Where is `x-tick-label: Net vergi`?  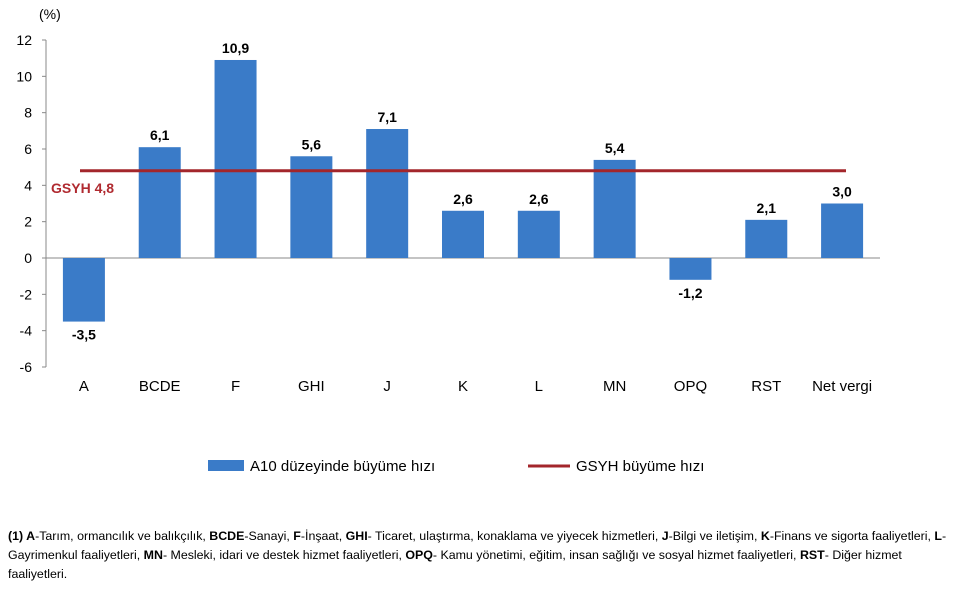
x-tick-label: Net vergi is located at coordinates (842, 386).